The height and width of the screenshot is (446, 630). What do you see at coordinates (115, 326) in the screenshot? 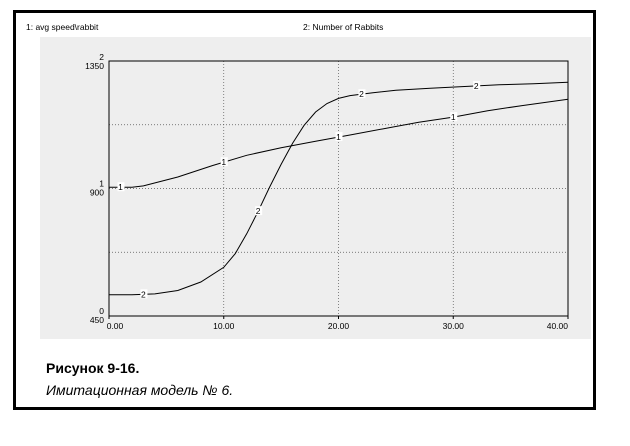
I see `x-tick-label: 0.00` at bounding box center [115, 326].